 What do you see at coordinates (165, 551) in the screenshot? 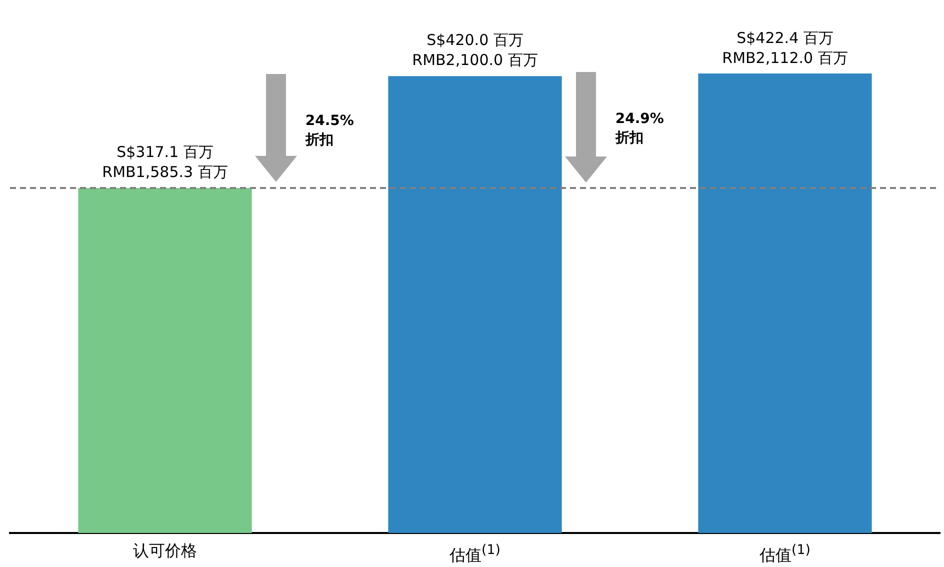
I see `x-tick-label: 认可价格` at bounding box center [165, 551].